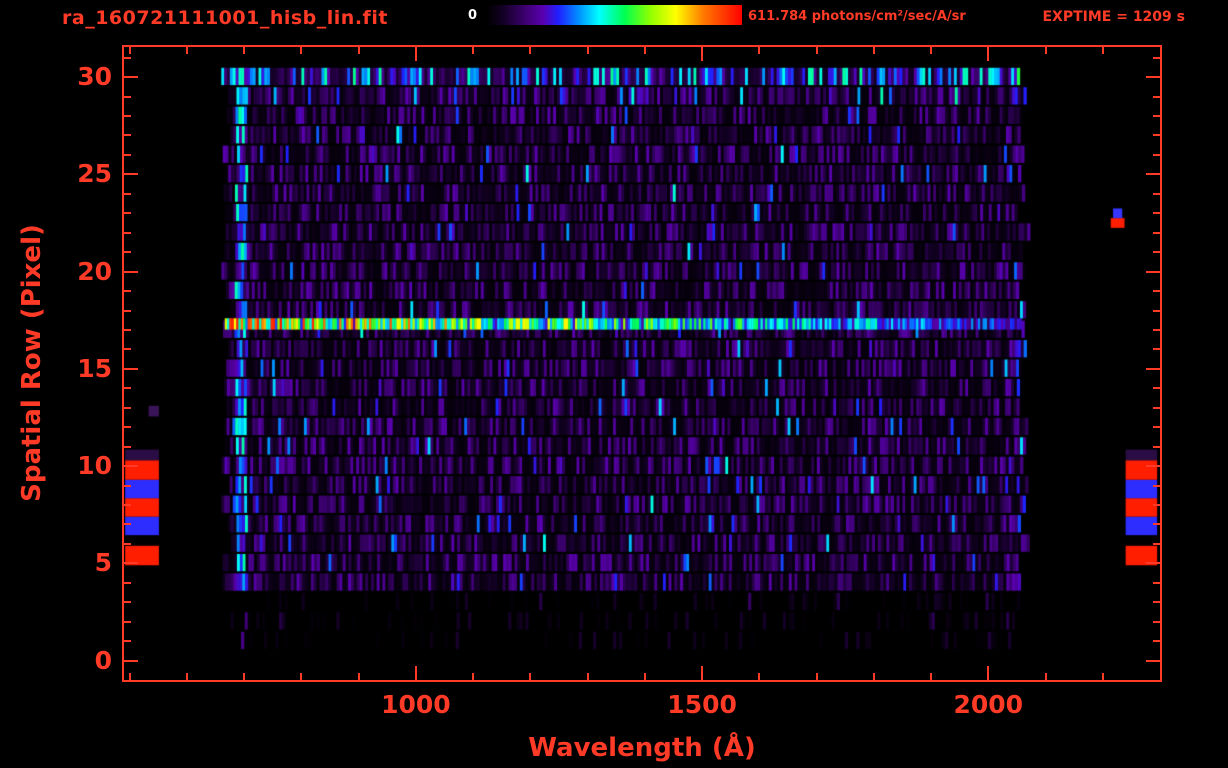  I want to click on exptime-label: EXPTIME = 1209 s, so click(1113, 17).